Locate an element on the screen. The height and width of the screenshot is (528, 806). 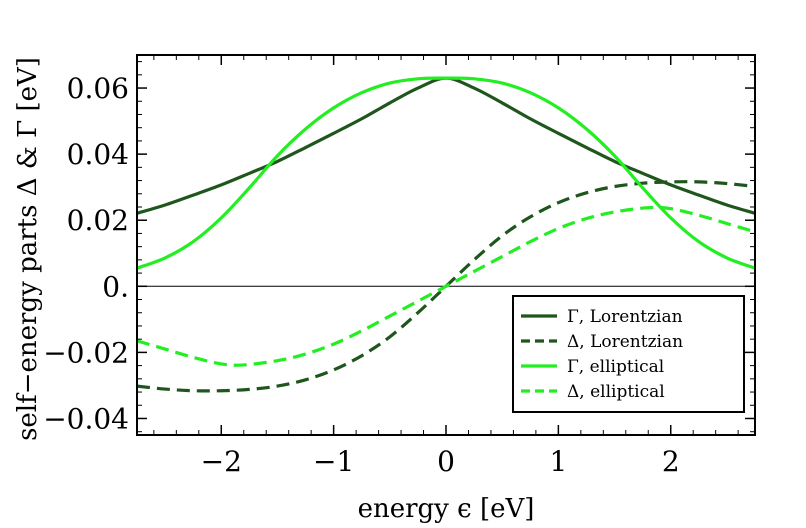
x-tick-label: 2 is located at coordinates (671, 461).